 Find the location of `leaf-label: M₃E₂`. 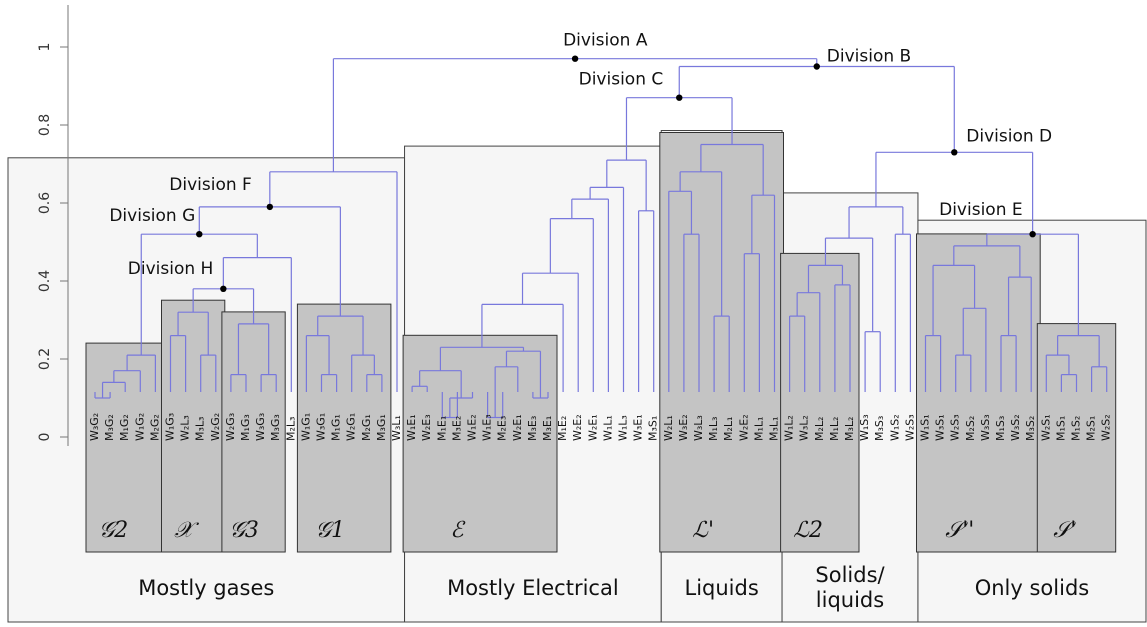

leaf-label: M₃E₂ is located at coordinates (456, 428).